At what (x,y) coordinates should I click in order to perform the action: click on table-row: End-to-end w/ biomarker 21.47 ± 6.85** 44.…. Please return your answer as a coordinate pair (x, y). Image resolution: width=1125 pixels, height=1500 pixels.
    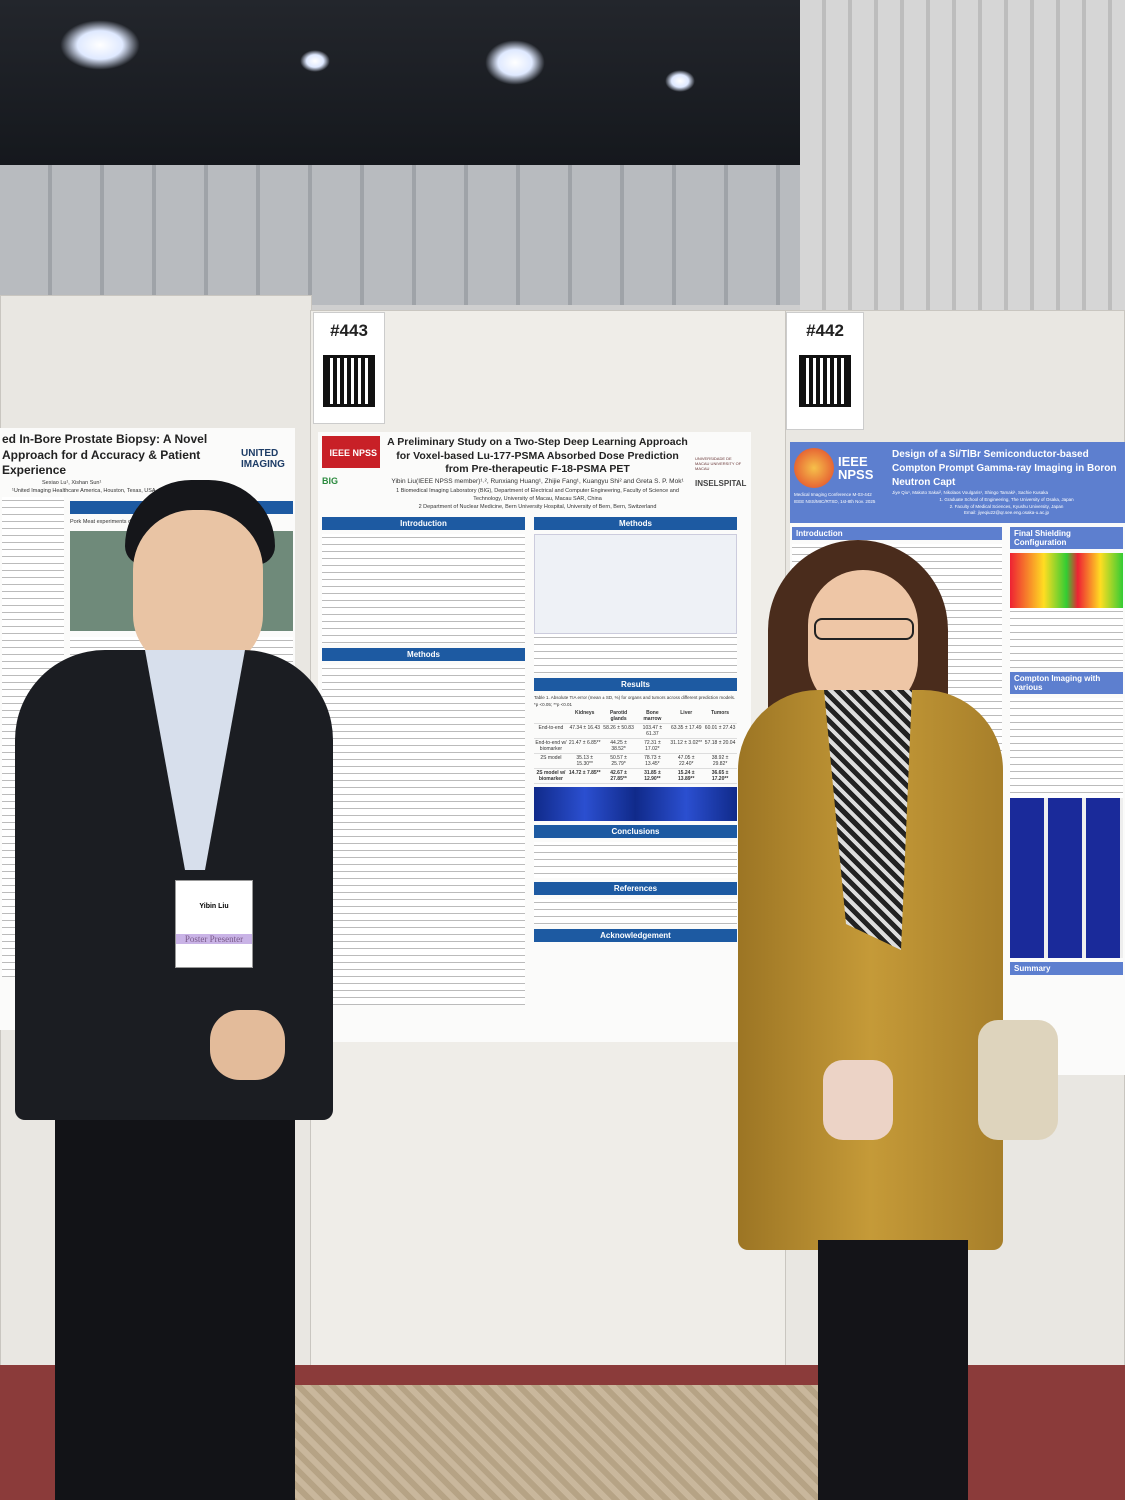
    Looking at the image, I should click on (635, 746).